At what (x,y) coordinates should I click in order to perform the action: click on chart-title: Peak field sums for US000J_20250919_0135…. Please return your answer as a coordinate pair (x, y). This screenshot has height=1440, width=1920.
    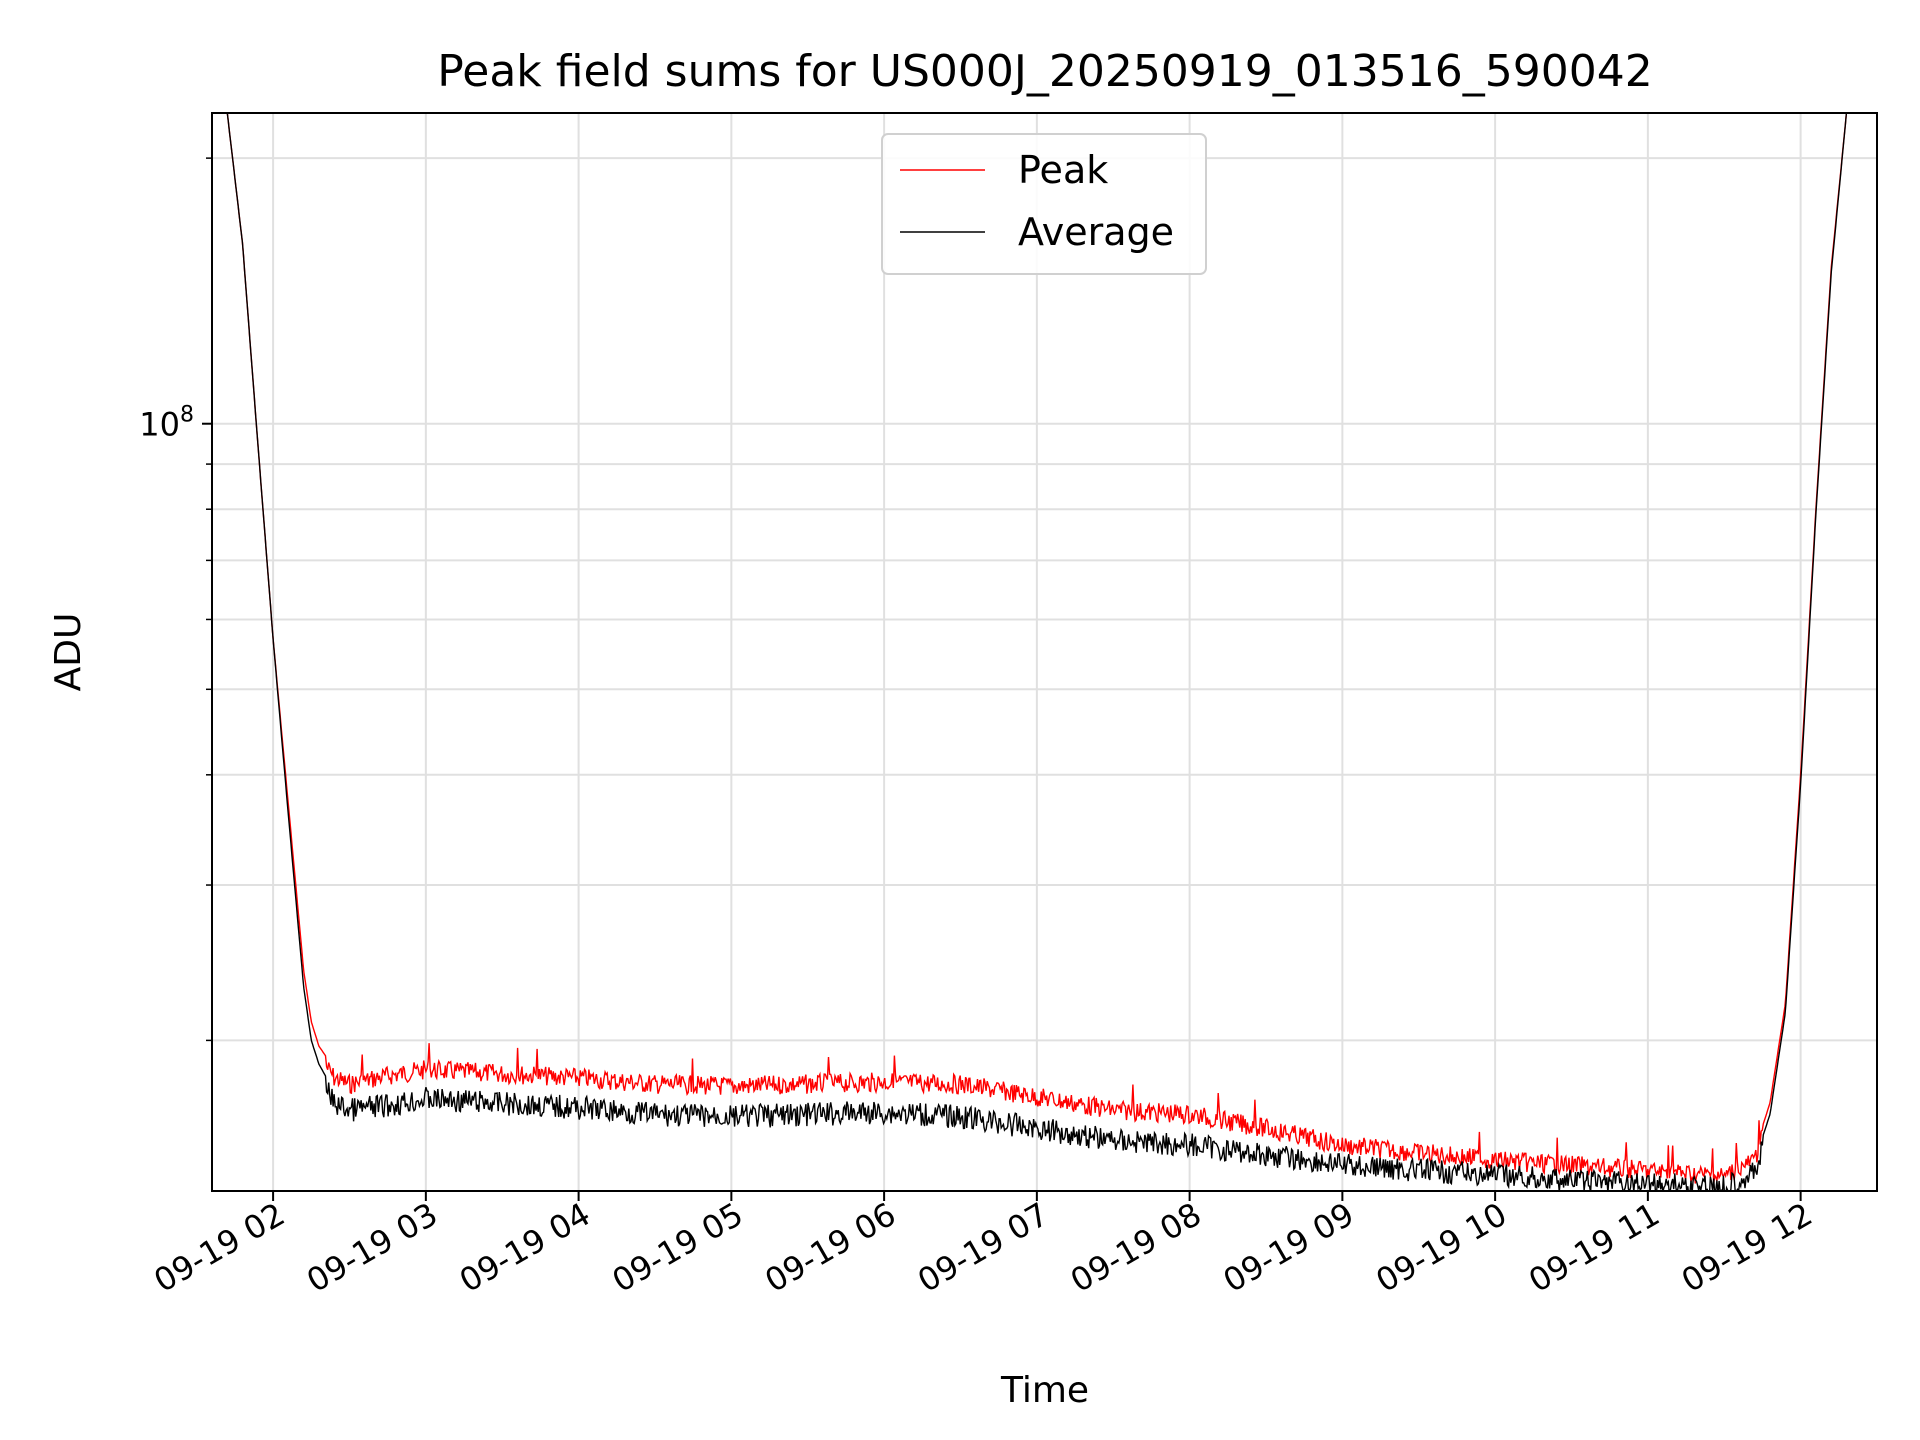
    Looking at the image, I should click on (1044, 71).